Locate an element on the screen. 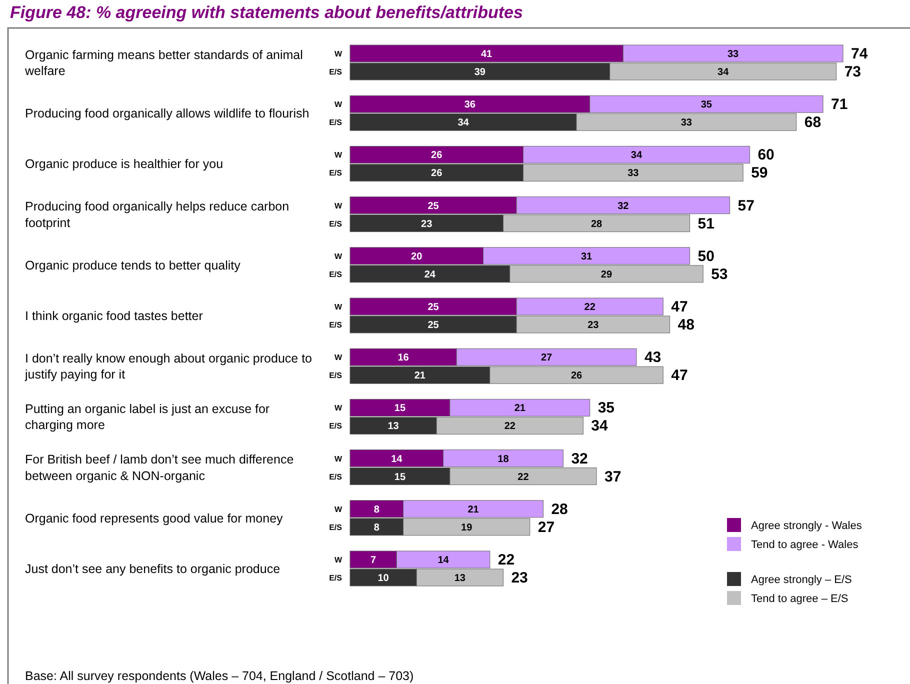 The width and height of the screenshot is (910, 684). total-label: 32 is located at coordinates (579, 459).